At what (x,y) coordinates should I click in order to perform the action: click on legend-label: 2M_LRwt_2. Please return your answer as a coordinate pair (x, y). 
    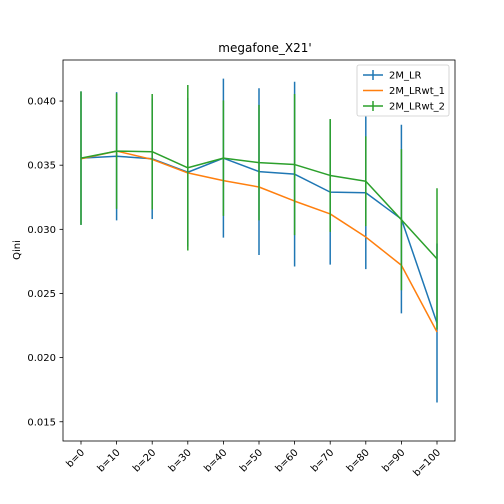
    Looking at the image, I should click on (417, 107).